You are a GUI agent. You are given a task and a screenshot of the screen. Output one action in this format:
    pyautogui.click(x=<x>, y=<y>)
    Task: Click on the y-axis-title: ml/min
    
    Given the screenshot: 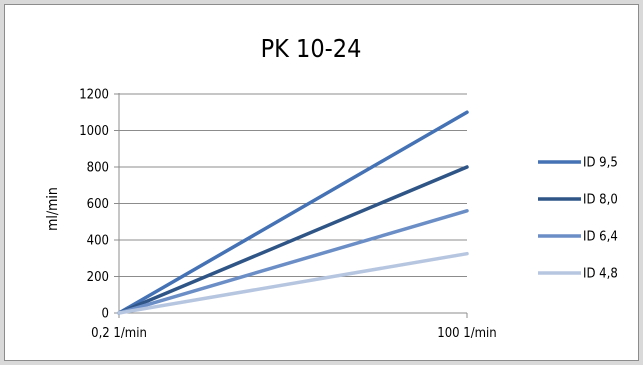 What is the action you would take?
    pyautogui.click(x=53, y=209)
    